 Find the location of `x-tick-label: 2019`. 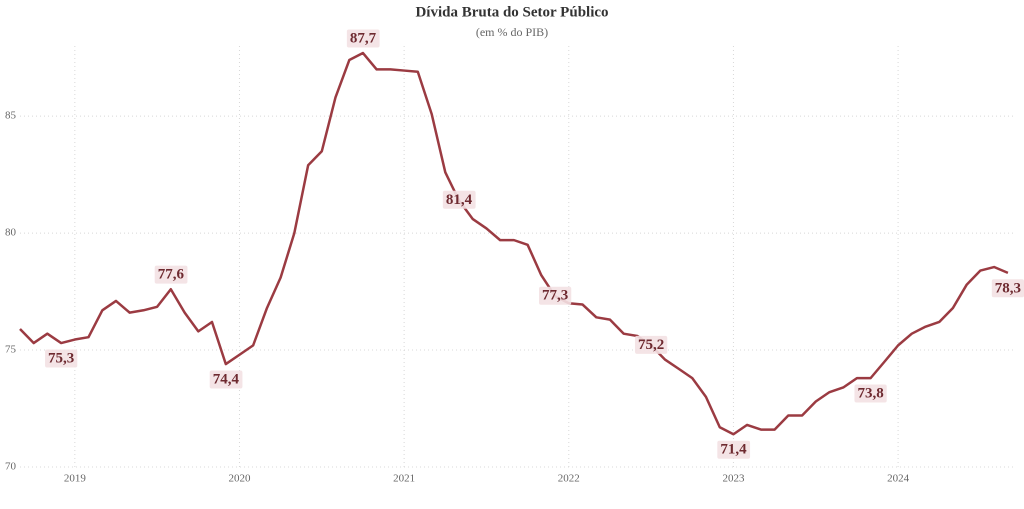

x-tick-label: 2019 is located at coordinates (75, 479).